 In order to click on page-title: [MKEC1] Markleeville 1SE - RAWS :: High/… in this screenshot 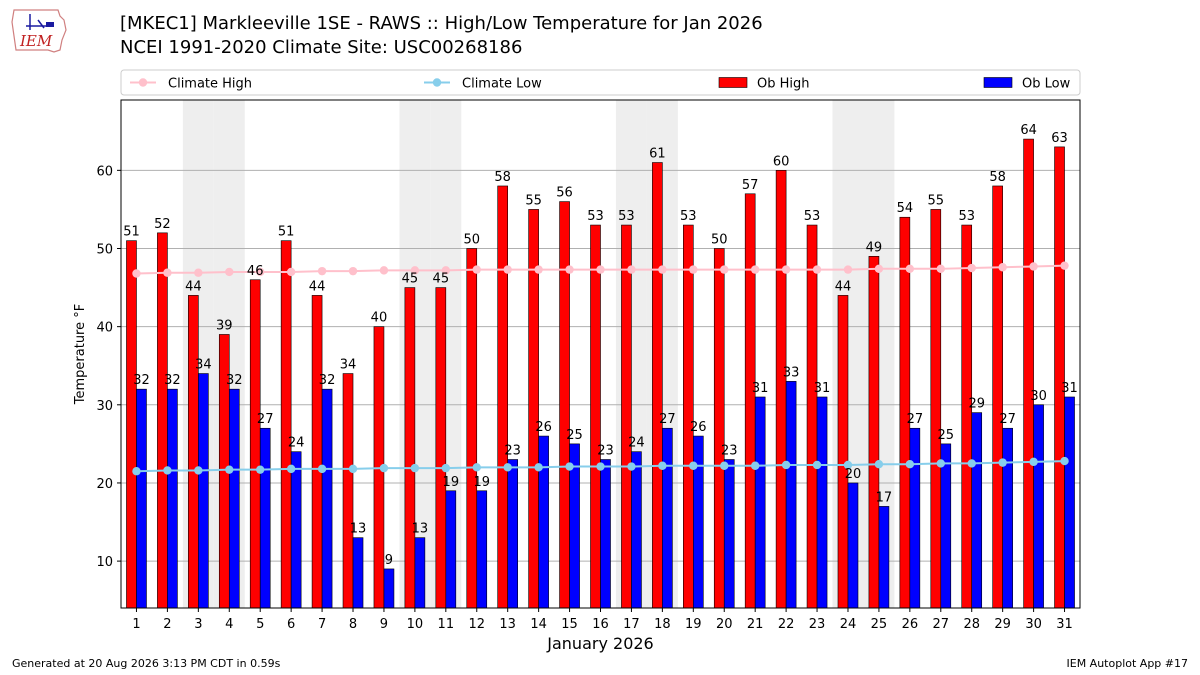, I will do `click(441, 23)`.